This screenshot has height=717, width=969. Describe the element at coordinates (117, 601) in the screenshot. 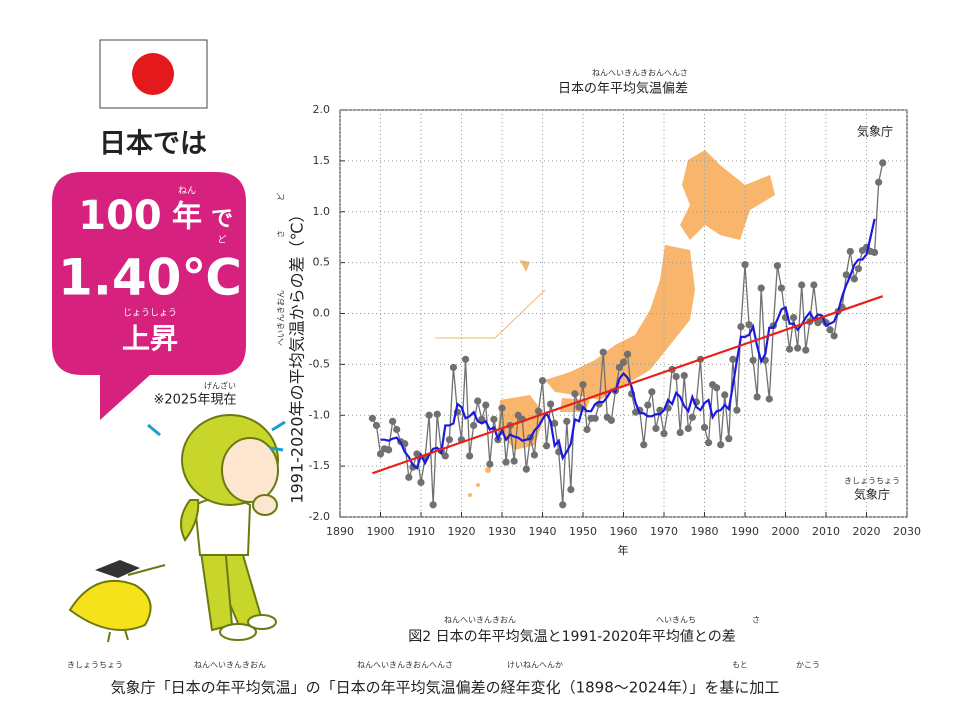

I see `bird-illustration` at that location.